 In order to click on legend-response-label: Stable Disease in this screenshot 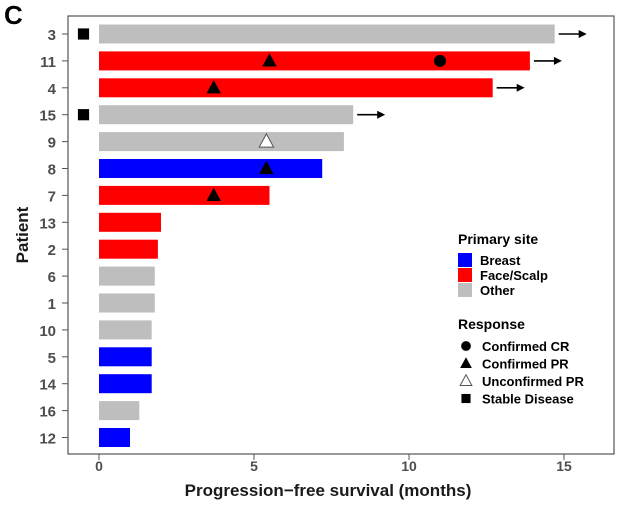, I will do `click(528, 399)`.